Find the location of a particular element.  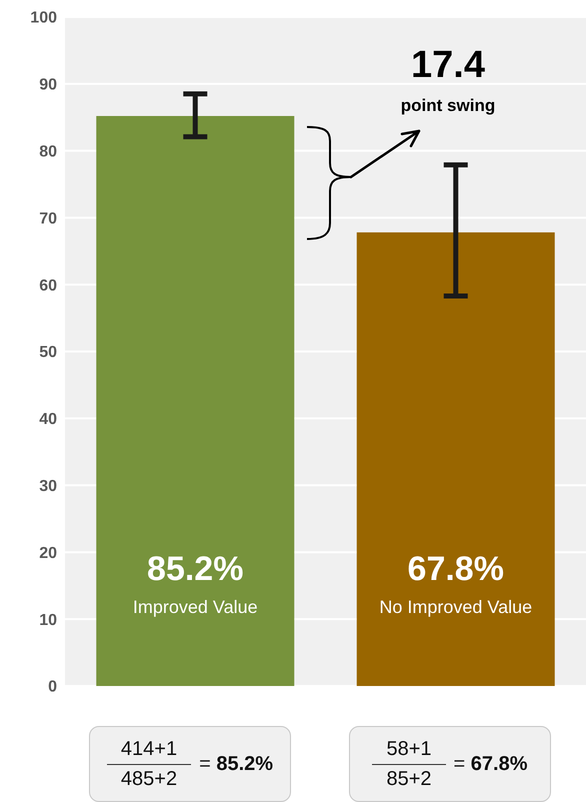

data-label: 67.8% is located at coordinates (456, 569).